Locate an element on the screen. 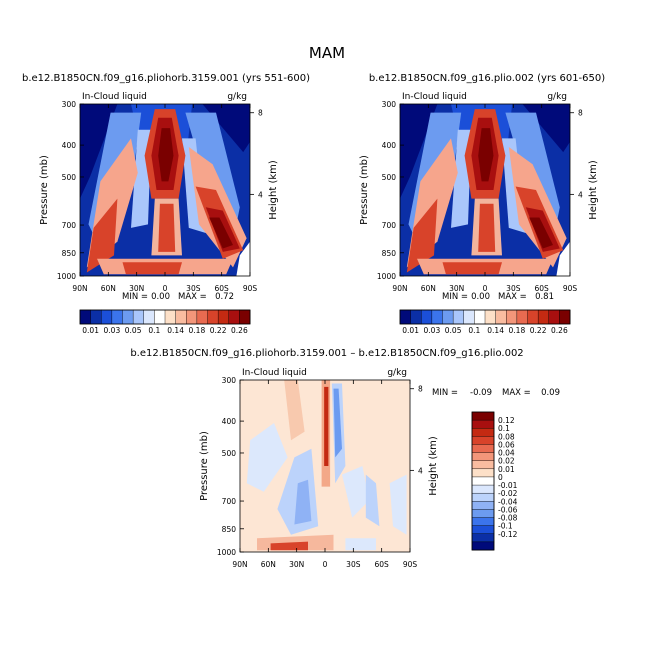  y-tick-label: 700 is located at coordinates (229, 501).